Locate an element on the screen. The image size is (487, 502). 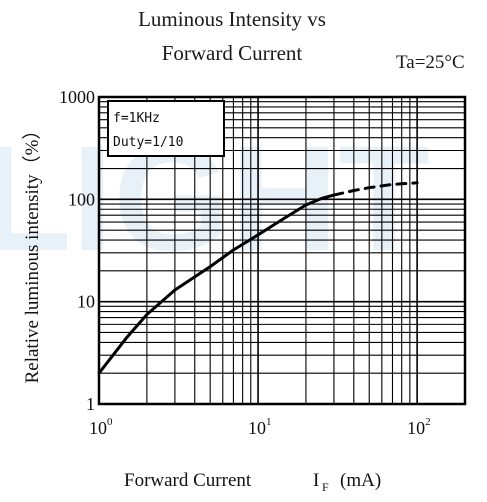
x-axis-label: Forward Current I F (mA) is located at coordinates (252, 482).